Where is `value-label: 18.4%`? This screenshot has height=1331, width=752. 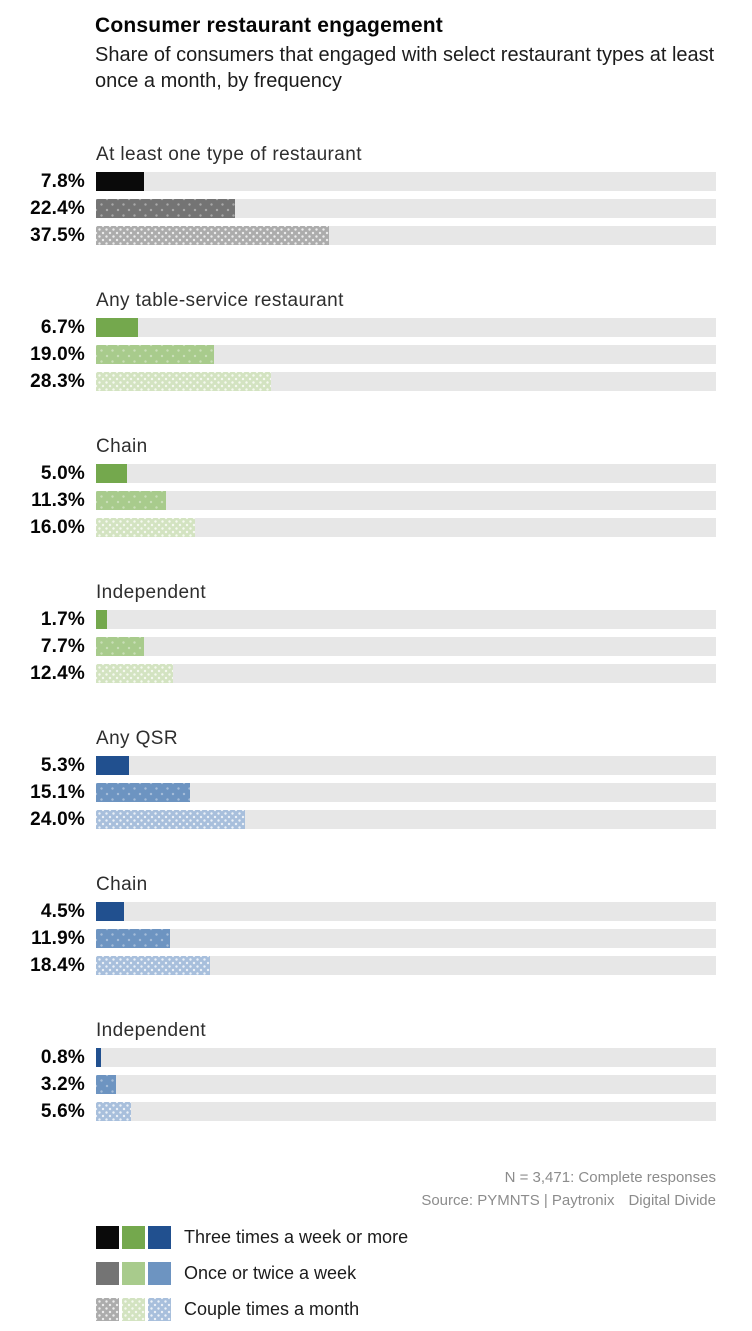 value-label: 18.4% is located at coordinates (57, 965).